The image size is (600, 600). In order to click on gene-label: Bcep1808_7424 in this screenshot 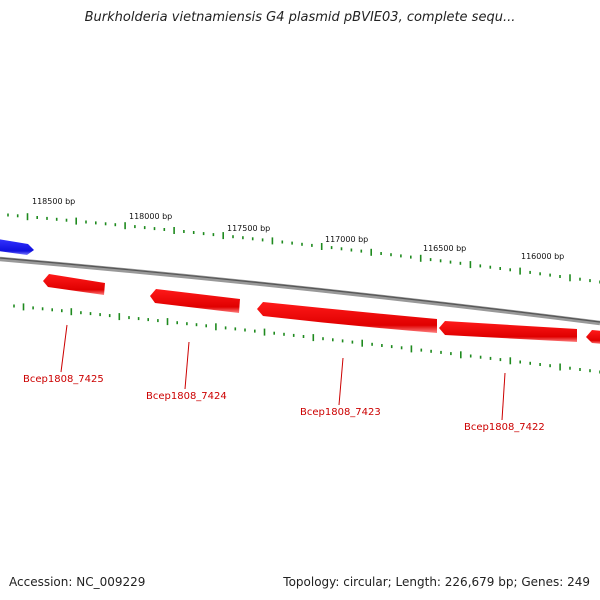, I will do `click(186, 396)`.